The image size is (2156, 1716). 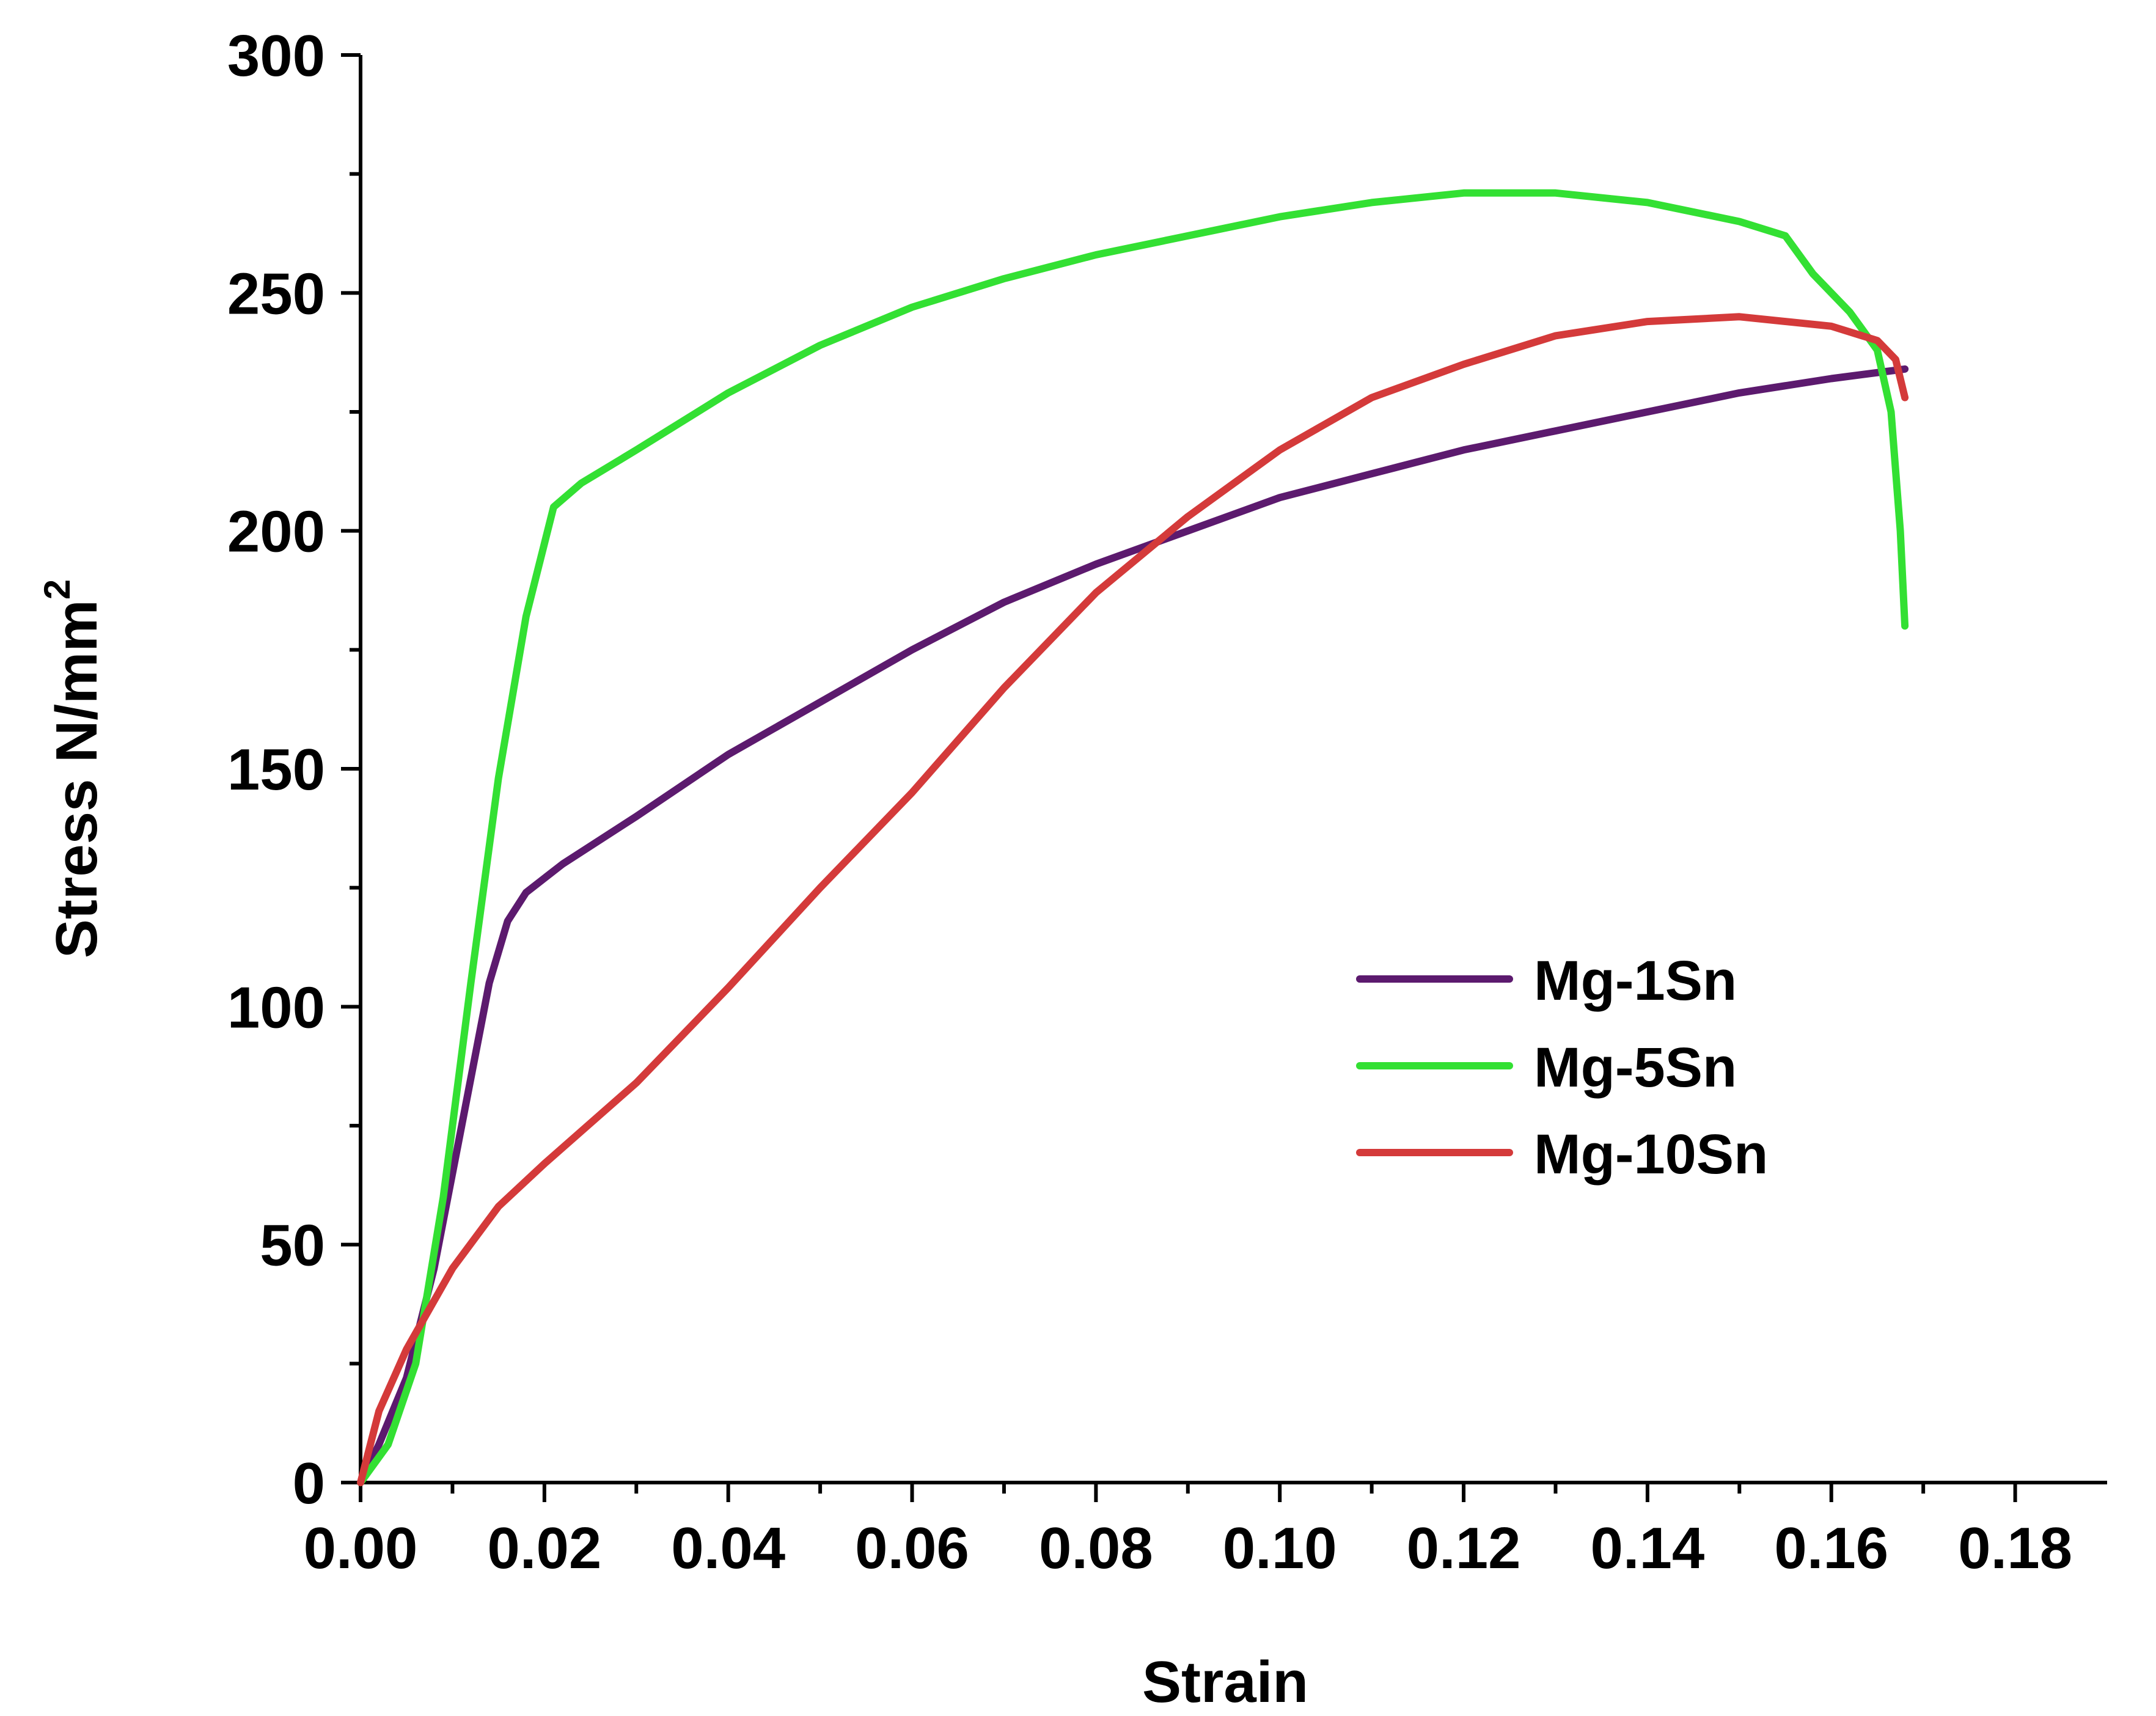 What do you see at coordinates (276, 56) in the screenshot?
I see `y-tick-label: 300` at bounding box center [276, 56].